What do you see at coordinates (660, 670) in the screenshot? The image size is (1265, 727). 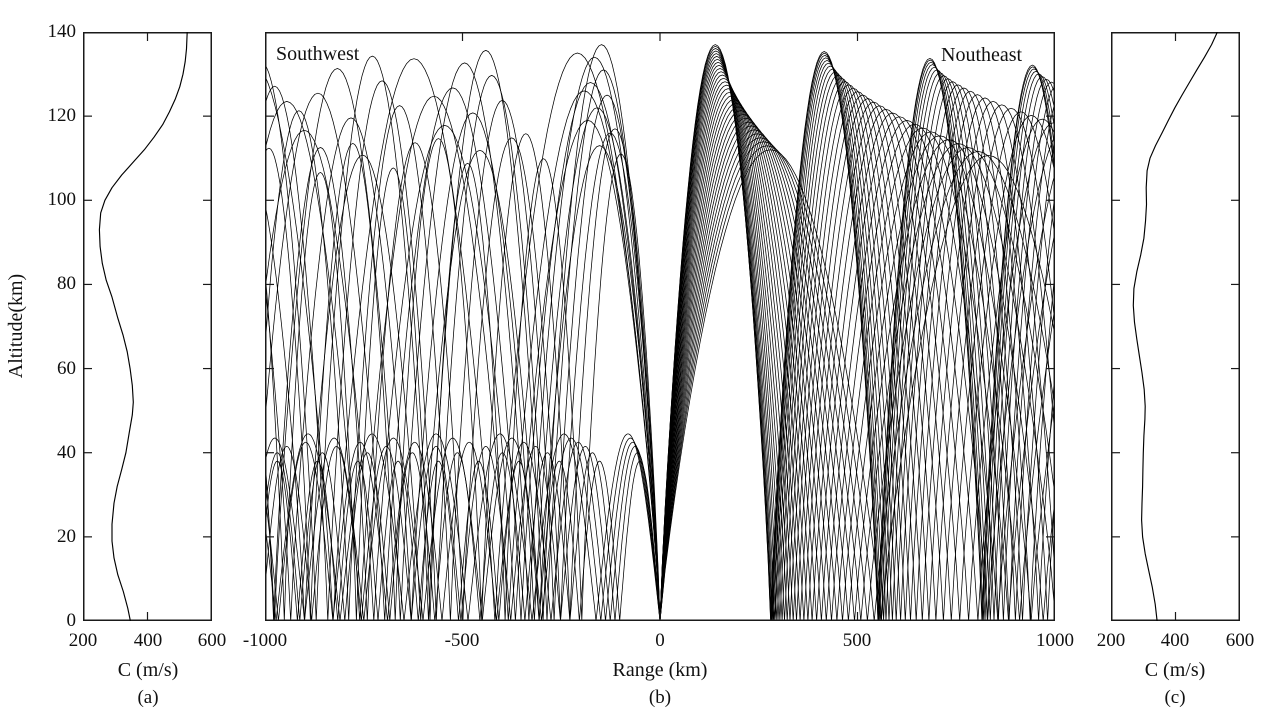 I see `panel-b-x-axis-label: Range (km)` at bounding box center [660, 670].